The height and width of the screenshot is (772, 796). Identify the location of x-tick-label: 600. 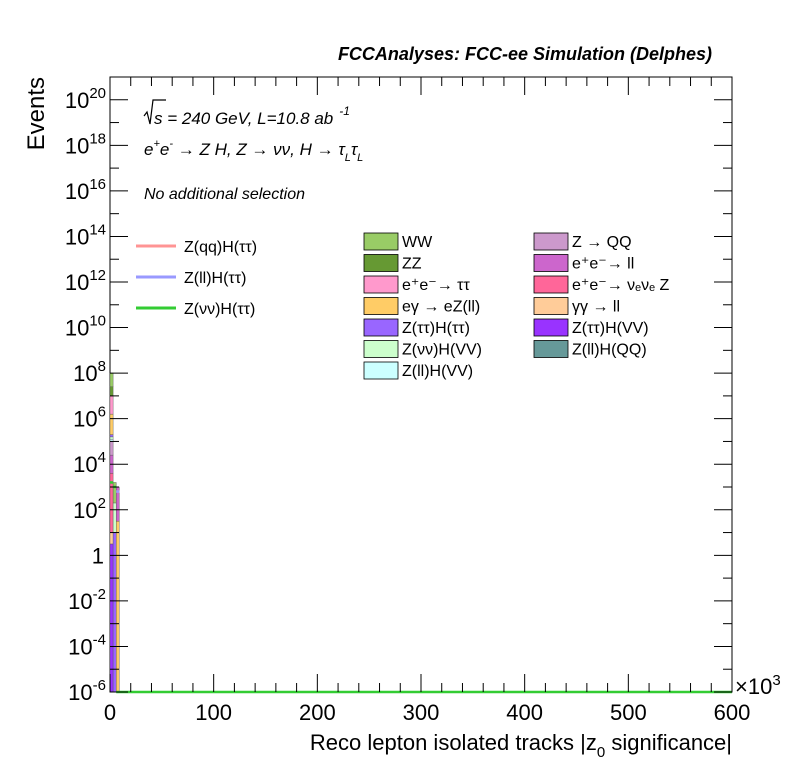
(732, 712).